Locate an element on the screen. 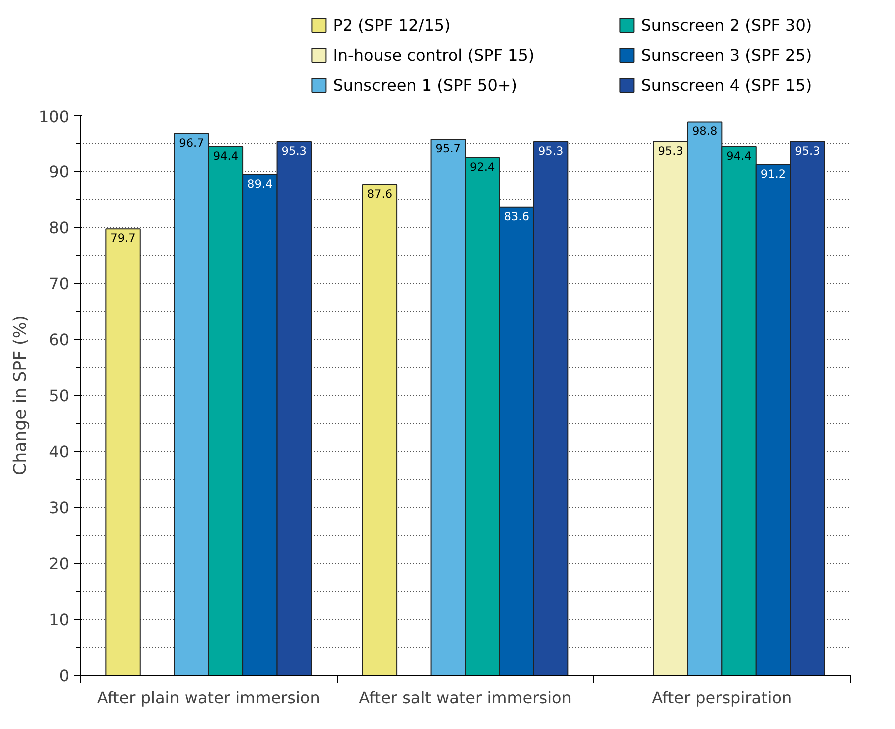 The width and height of the screenshot is (895, 729). y-tick-label: 60 is located at coordinates (59, 340).